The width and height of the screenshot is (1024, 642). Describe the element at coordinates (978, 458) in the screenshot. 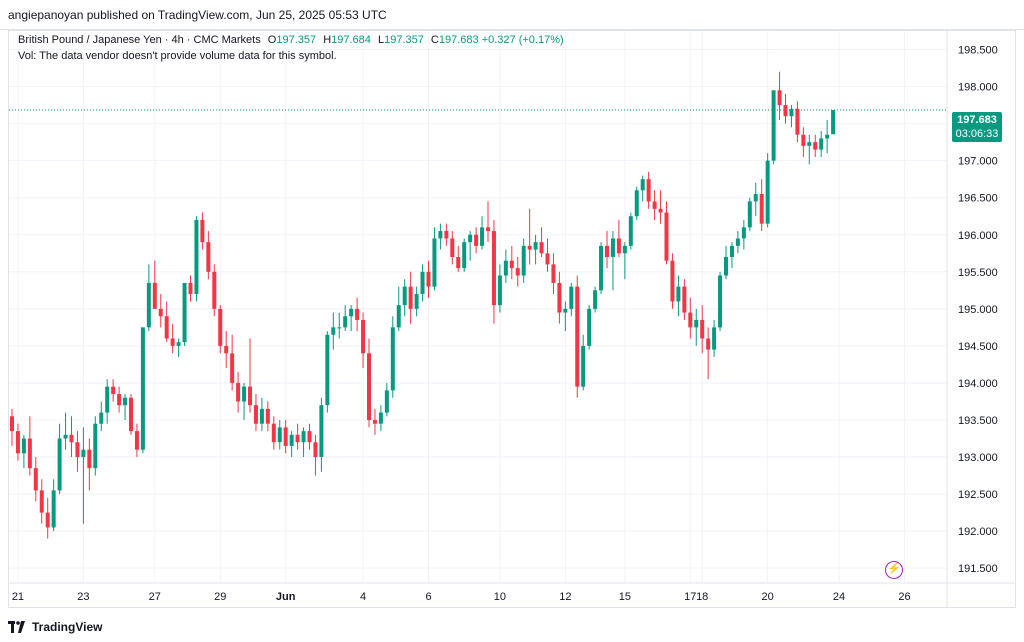

I see `y-tick-label: 193.000` at that location.